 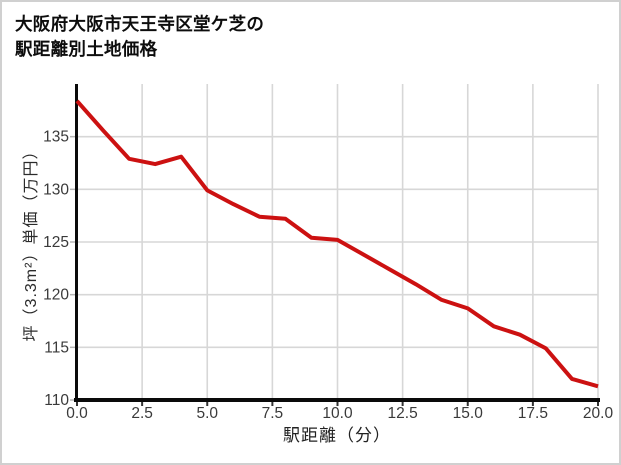 I want to click on y-tick-label: 110, so click(x=56, y=400).